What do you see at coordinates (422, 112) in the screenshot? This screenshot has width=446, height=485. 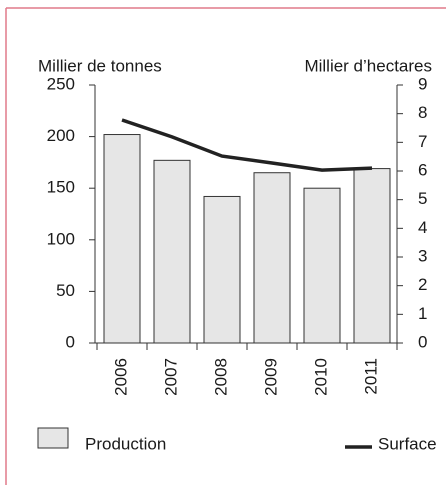 I see `y2-tick-label: 8` at bounding box center [422, 112].